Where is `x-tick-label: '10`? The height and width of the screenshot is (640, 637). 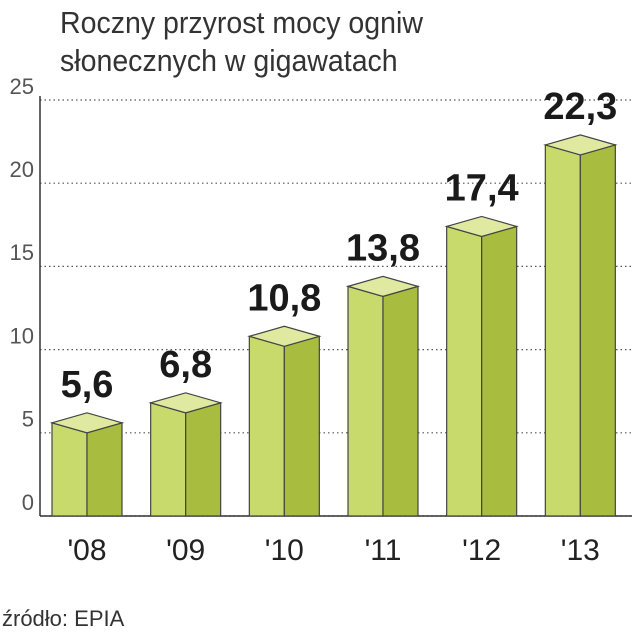 x-tick-label: '10 is located at coordinates (284, 550).